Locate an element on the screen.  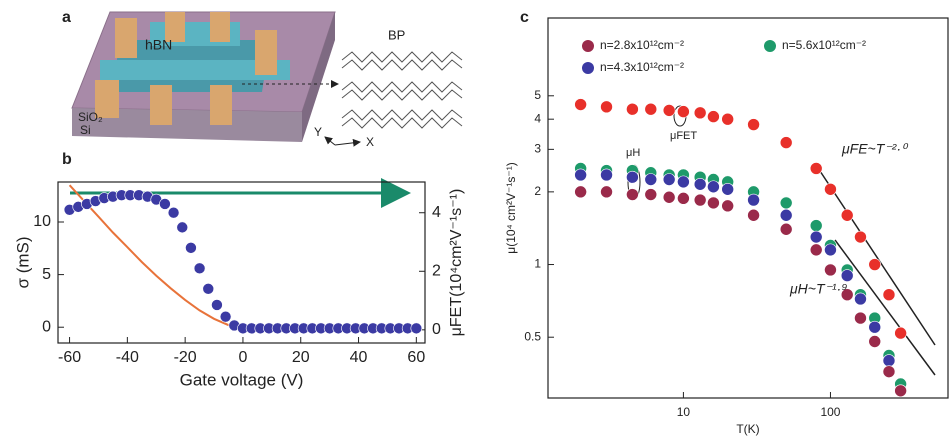
device-schematic is located at coordinates (267, 79).